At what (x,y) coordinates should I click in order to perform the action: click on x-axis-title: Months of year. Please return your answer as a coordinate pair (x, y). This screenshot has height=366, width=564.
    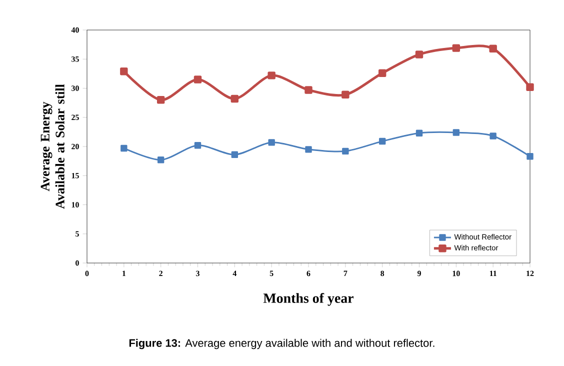
    Looking at the image, I should click on (308, 299).